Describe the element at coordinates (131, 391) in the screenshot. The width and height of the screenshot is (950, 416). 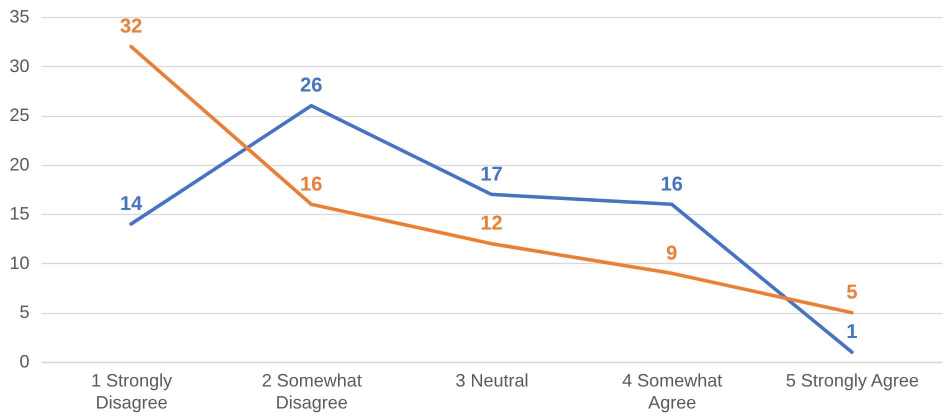
I see `x-tick-label: 1 Strongly Disagree` at that location.